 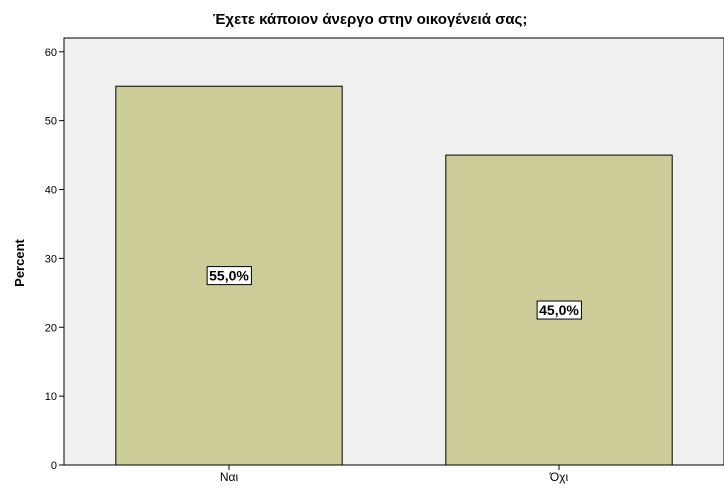 I want to click on data-label: 55,0%, so click(x=229, y=276).